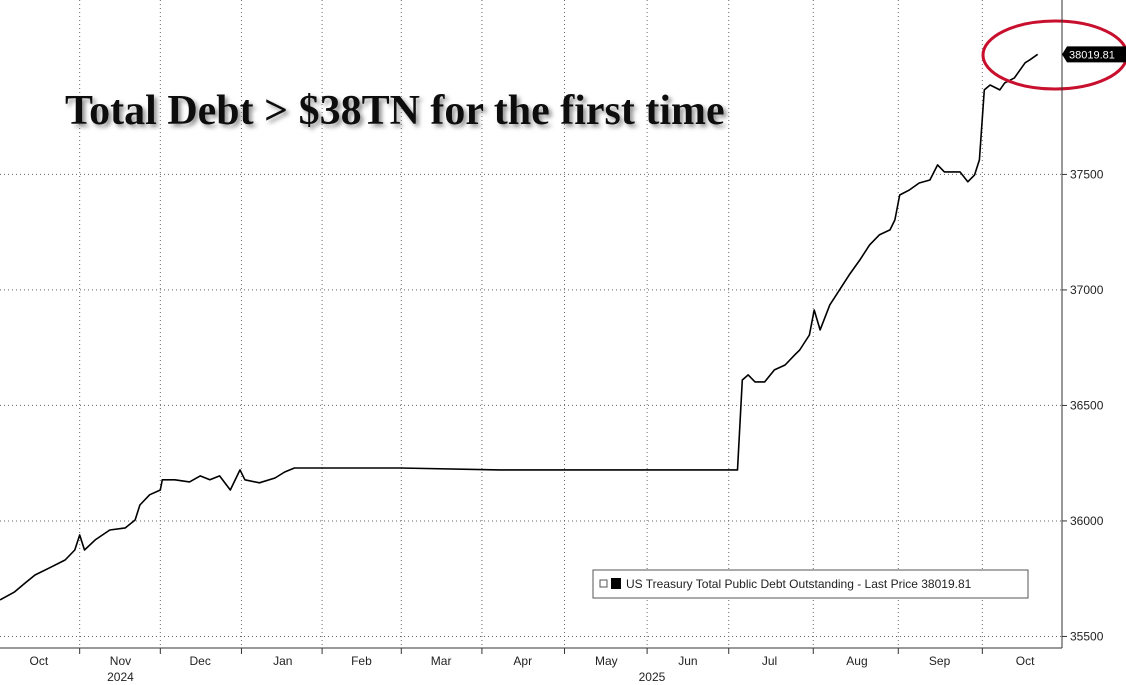 The height and width of the screenshot is (685, 1126). I want to click on legend-toggle, so click(603, 583).